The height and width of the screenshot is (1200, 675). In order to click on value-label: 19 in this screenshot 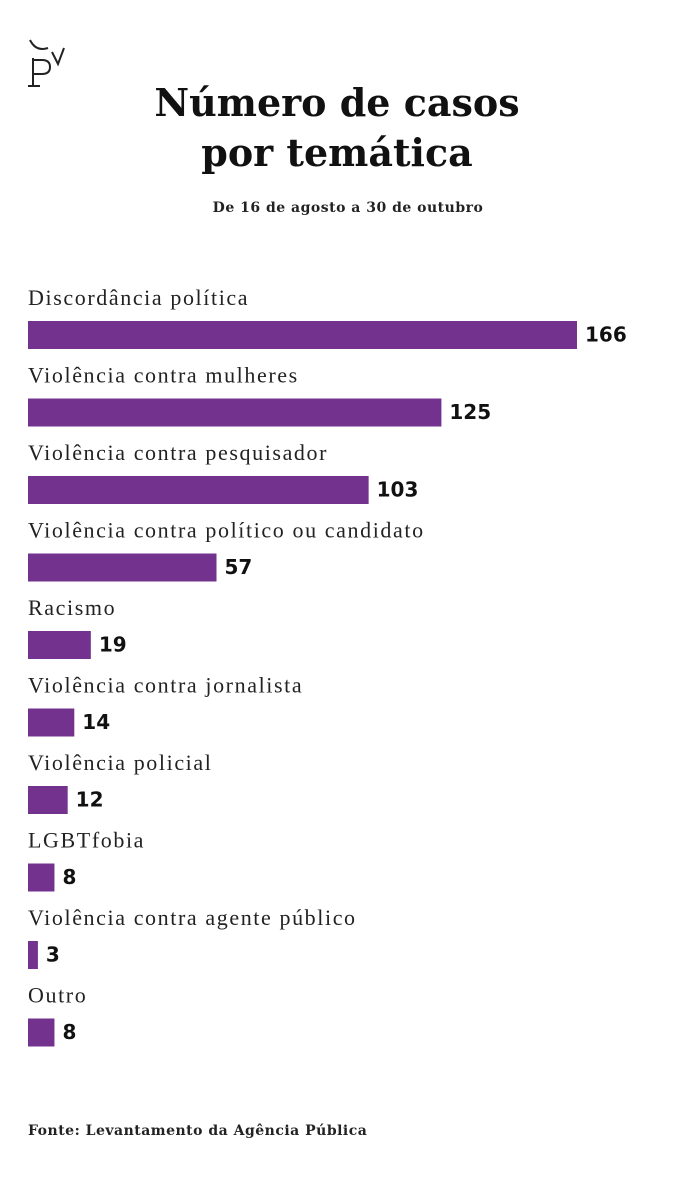, I will do `click(113, 645)`.